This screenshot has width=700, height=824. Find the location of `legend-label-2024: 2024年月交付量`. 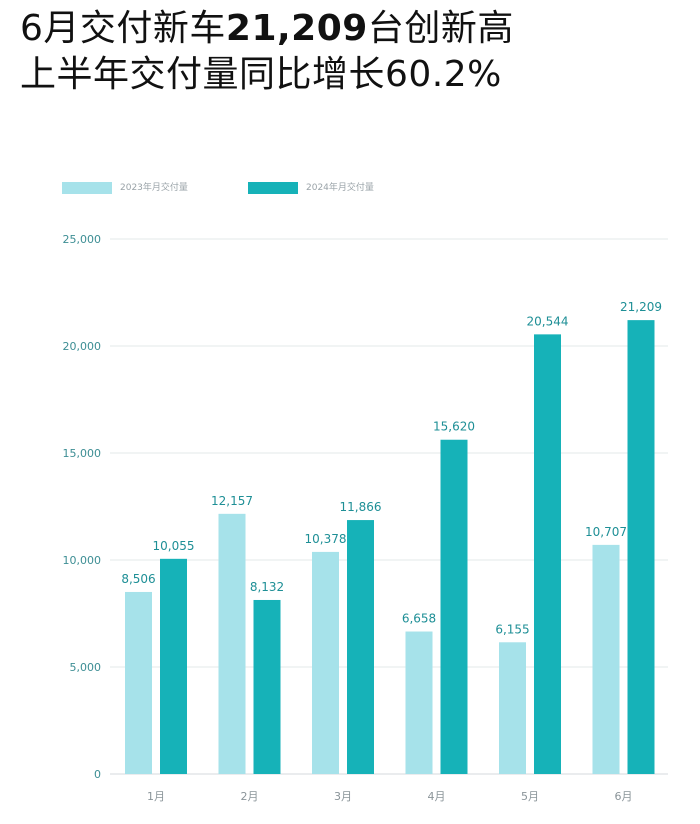

legend-label-2024: 2024年月交付量 is located at coordinates (340, 188).